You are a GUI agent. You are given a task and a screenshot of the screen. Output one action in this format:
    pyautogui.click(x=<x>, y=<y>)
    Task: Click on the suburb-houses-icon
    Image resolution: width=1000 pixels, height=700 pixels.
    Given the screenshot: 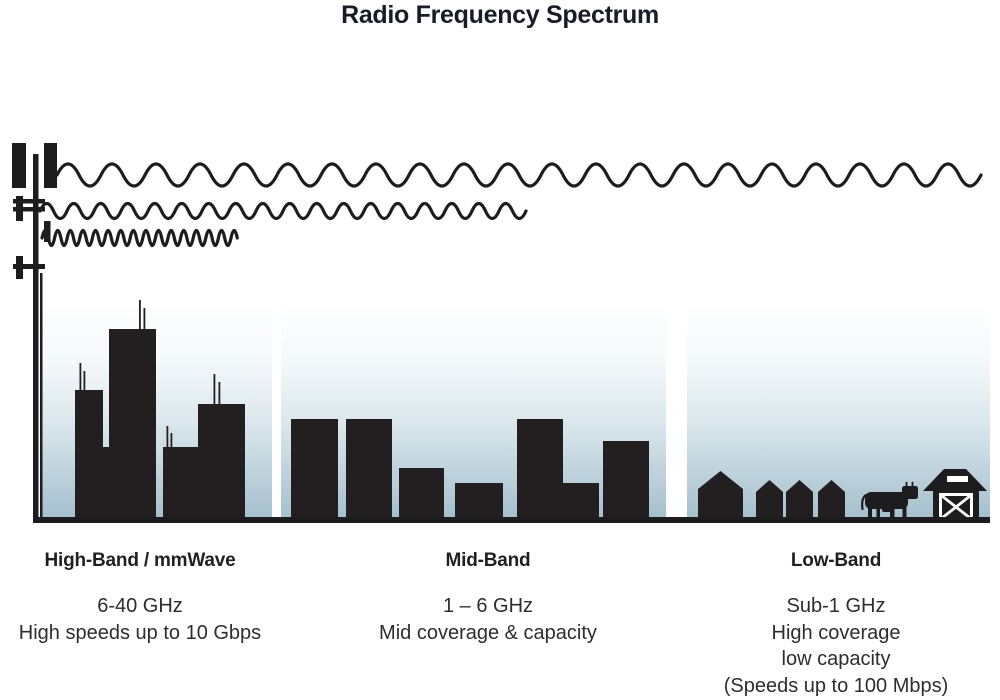 What is the action you would take?
    pyautogui.click(x=771, y=494)
    